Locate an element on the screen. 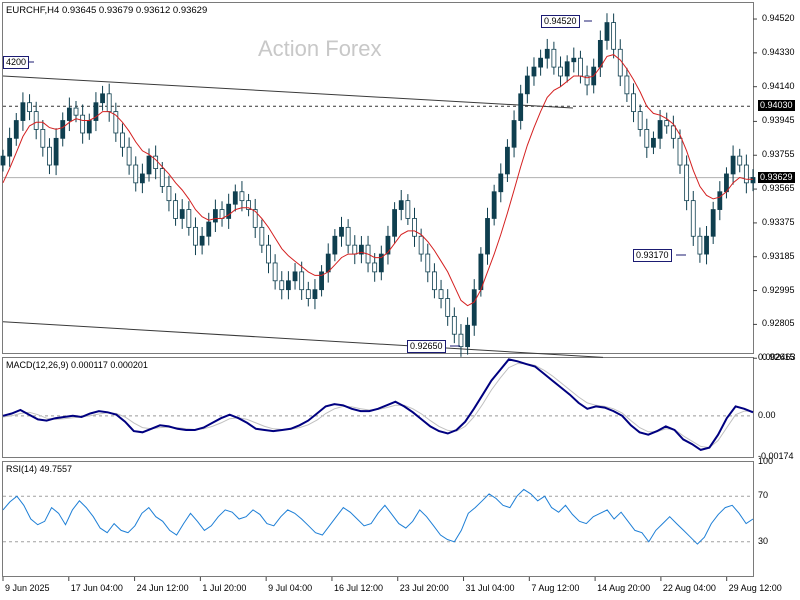 The width and height of the screenshot is (800, 600). macd-title: MACD(12,26,9) 0.000117 0.000201 is located at coordinates (77, 365).